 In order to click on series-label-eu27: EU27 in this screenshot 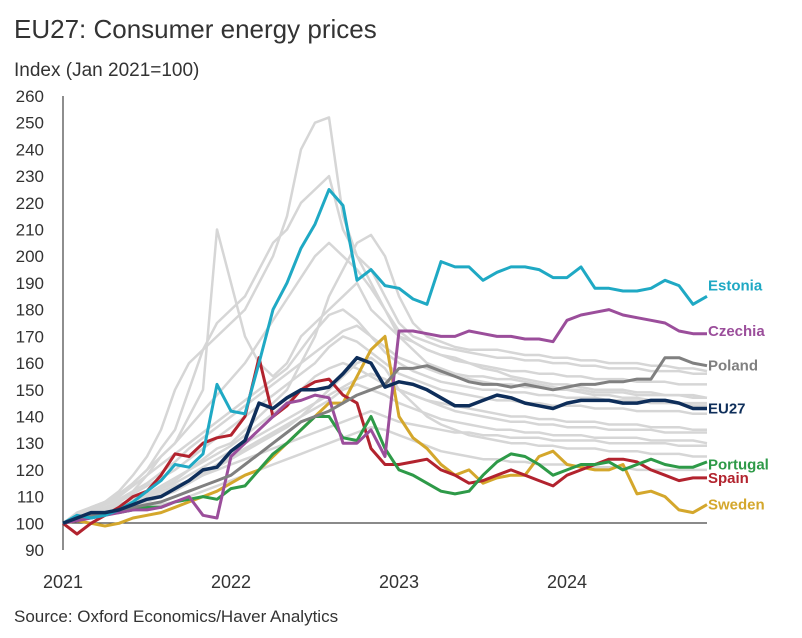, I will do `click(727, 409)`.